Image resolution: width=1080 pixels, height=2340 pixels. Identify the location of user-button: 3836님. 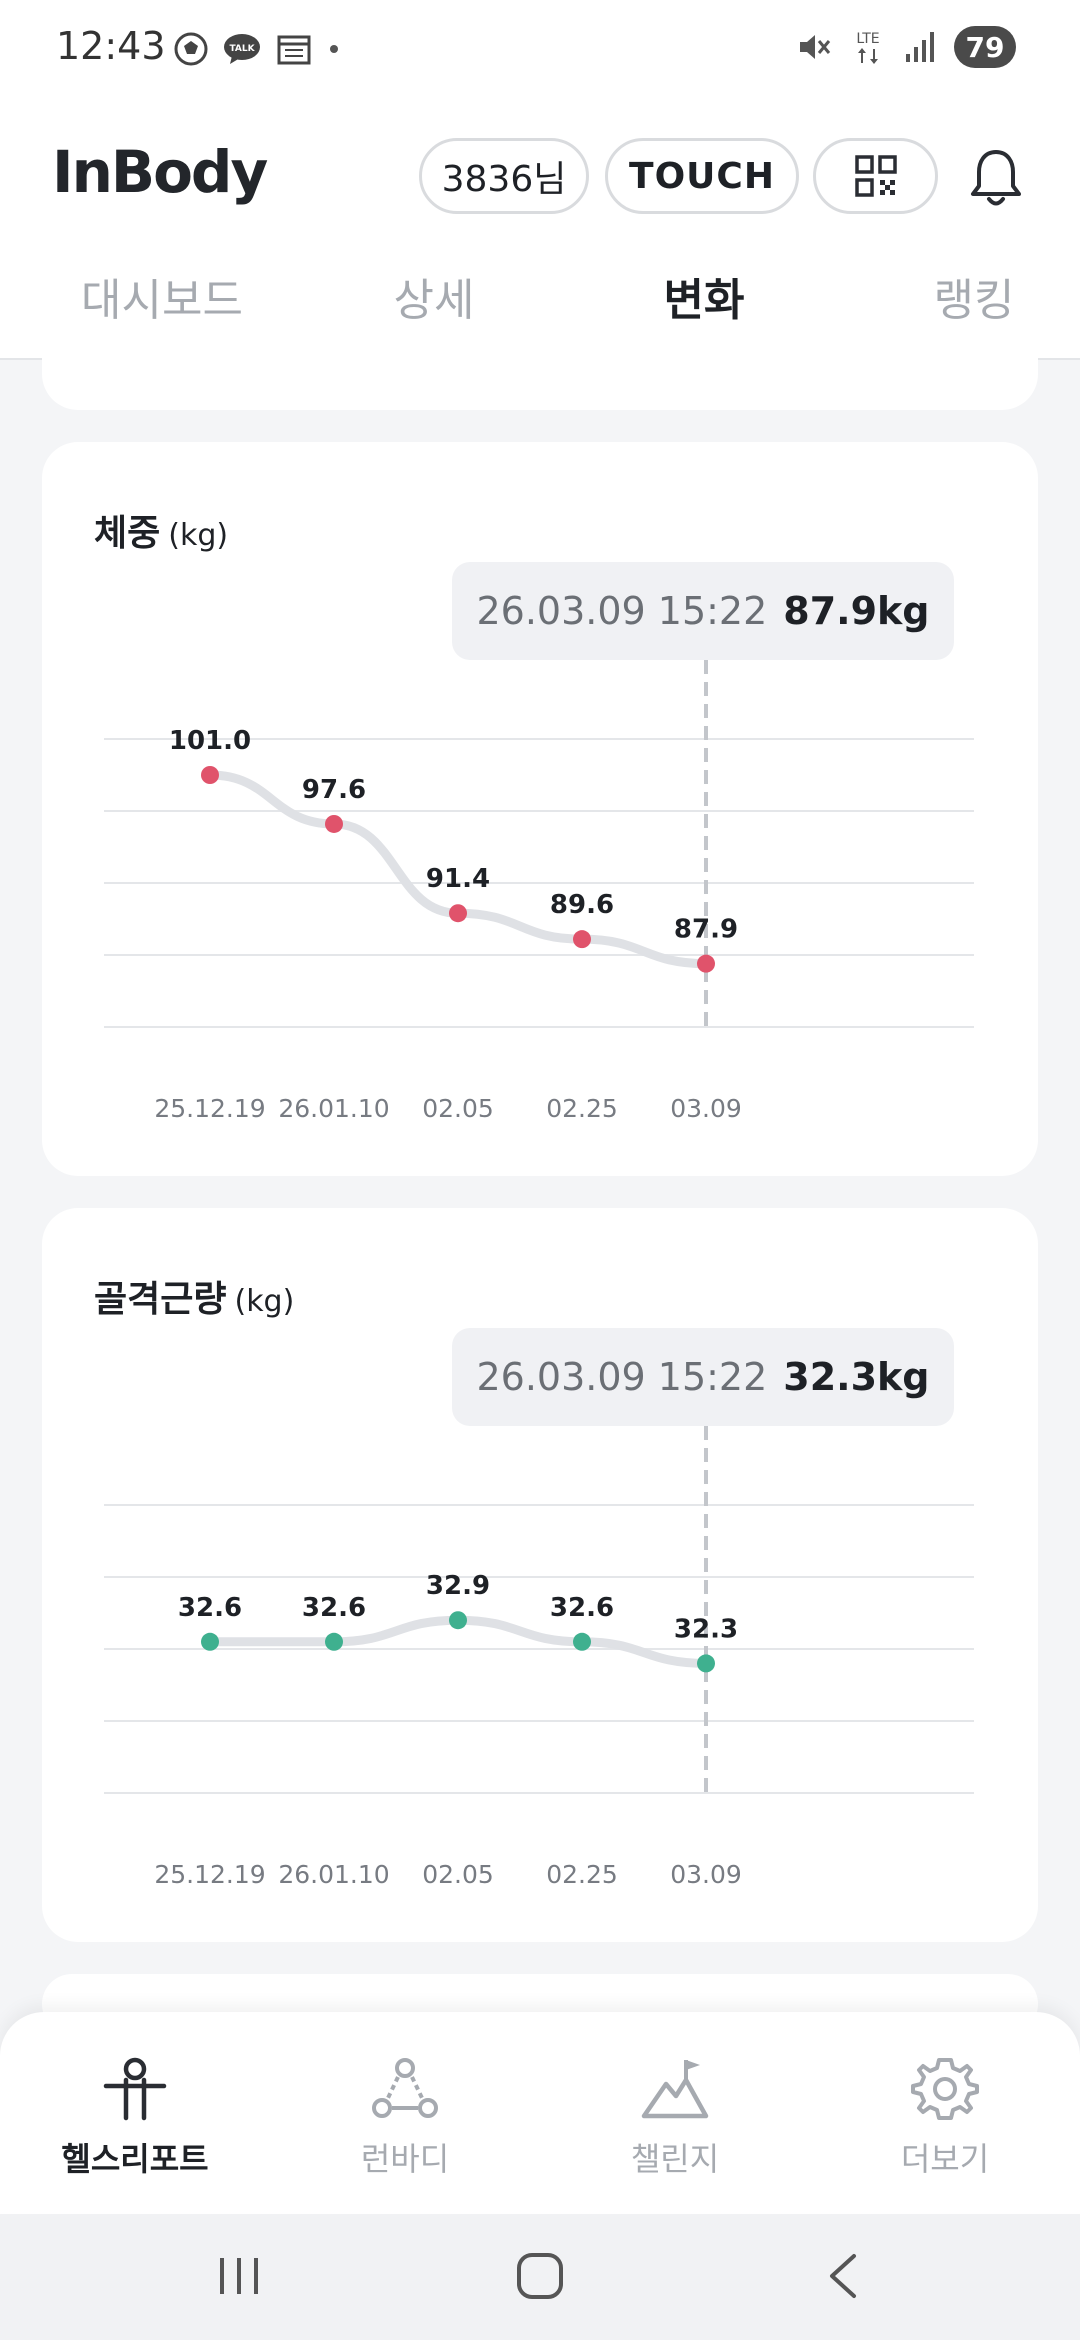
(504, 176).